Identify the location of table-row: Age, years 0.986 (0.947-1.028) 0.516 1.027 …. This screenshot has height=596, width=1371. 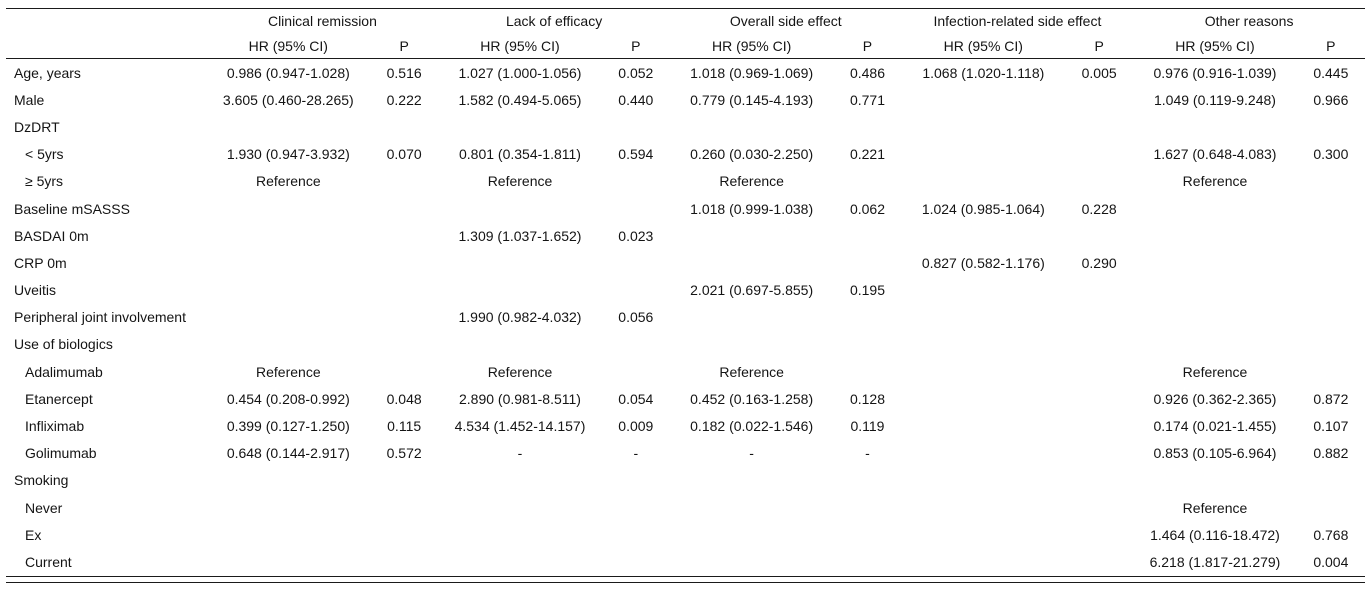
(685, 73).